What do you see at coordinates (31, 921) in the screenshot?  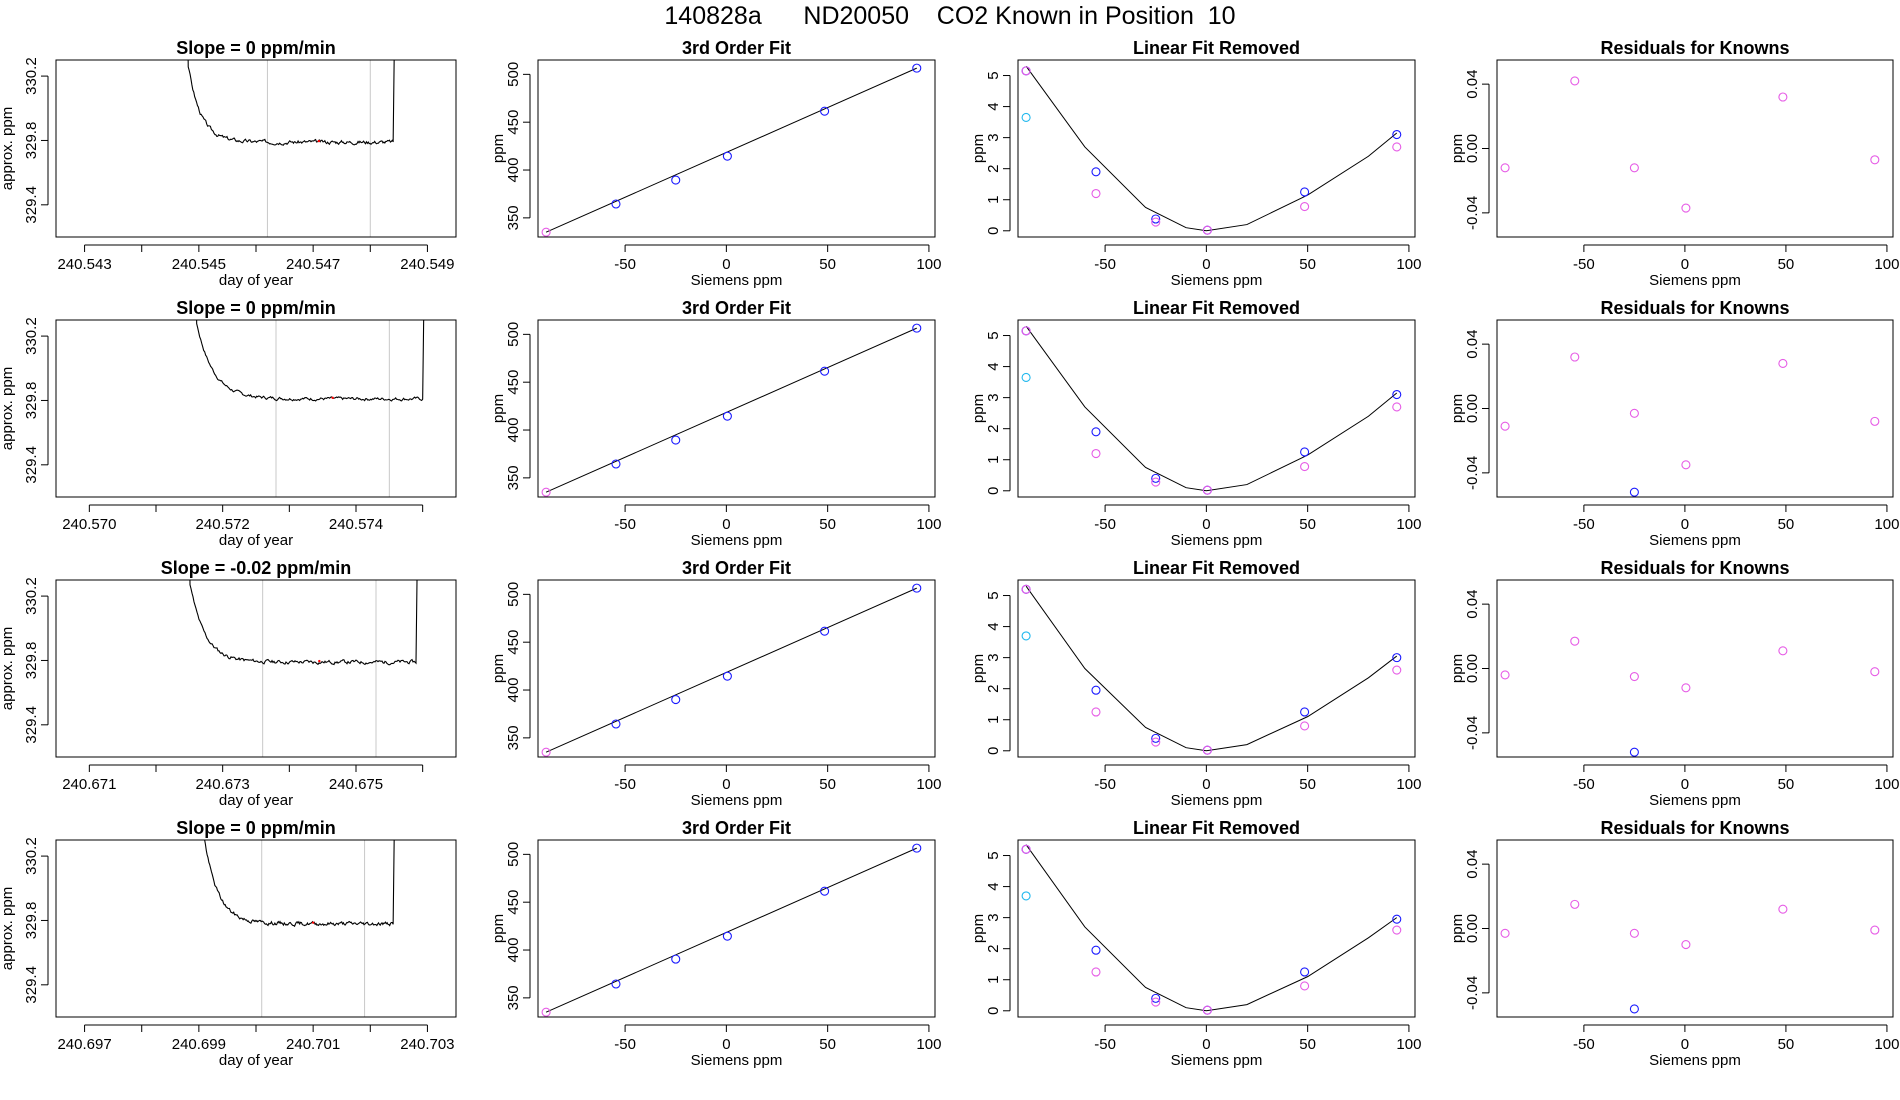 I see `y-tick-label: 329.8` at bounding box center [31, 921].